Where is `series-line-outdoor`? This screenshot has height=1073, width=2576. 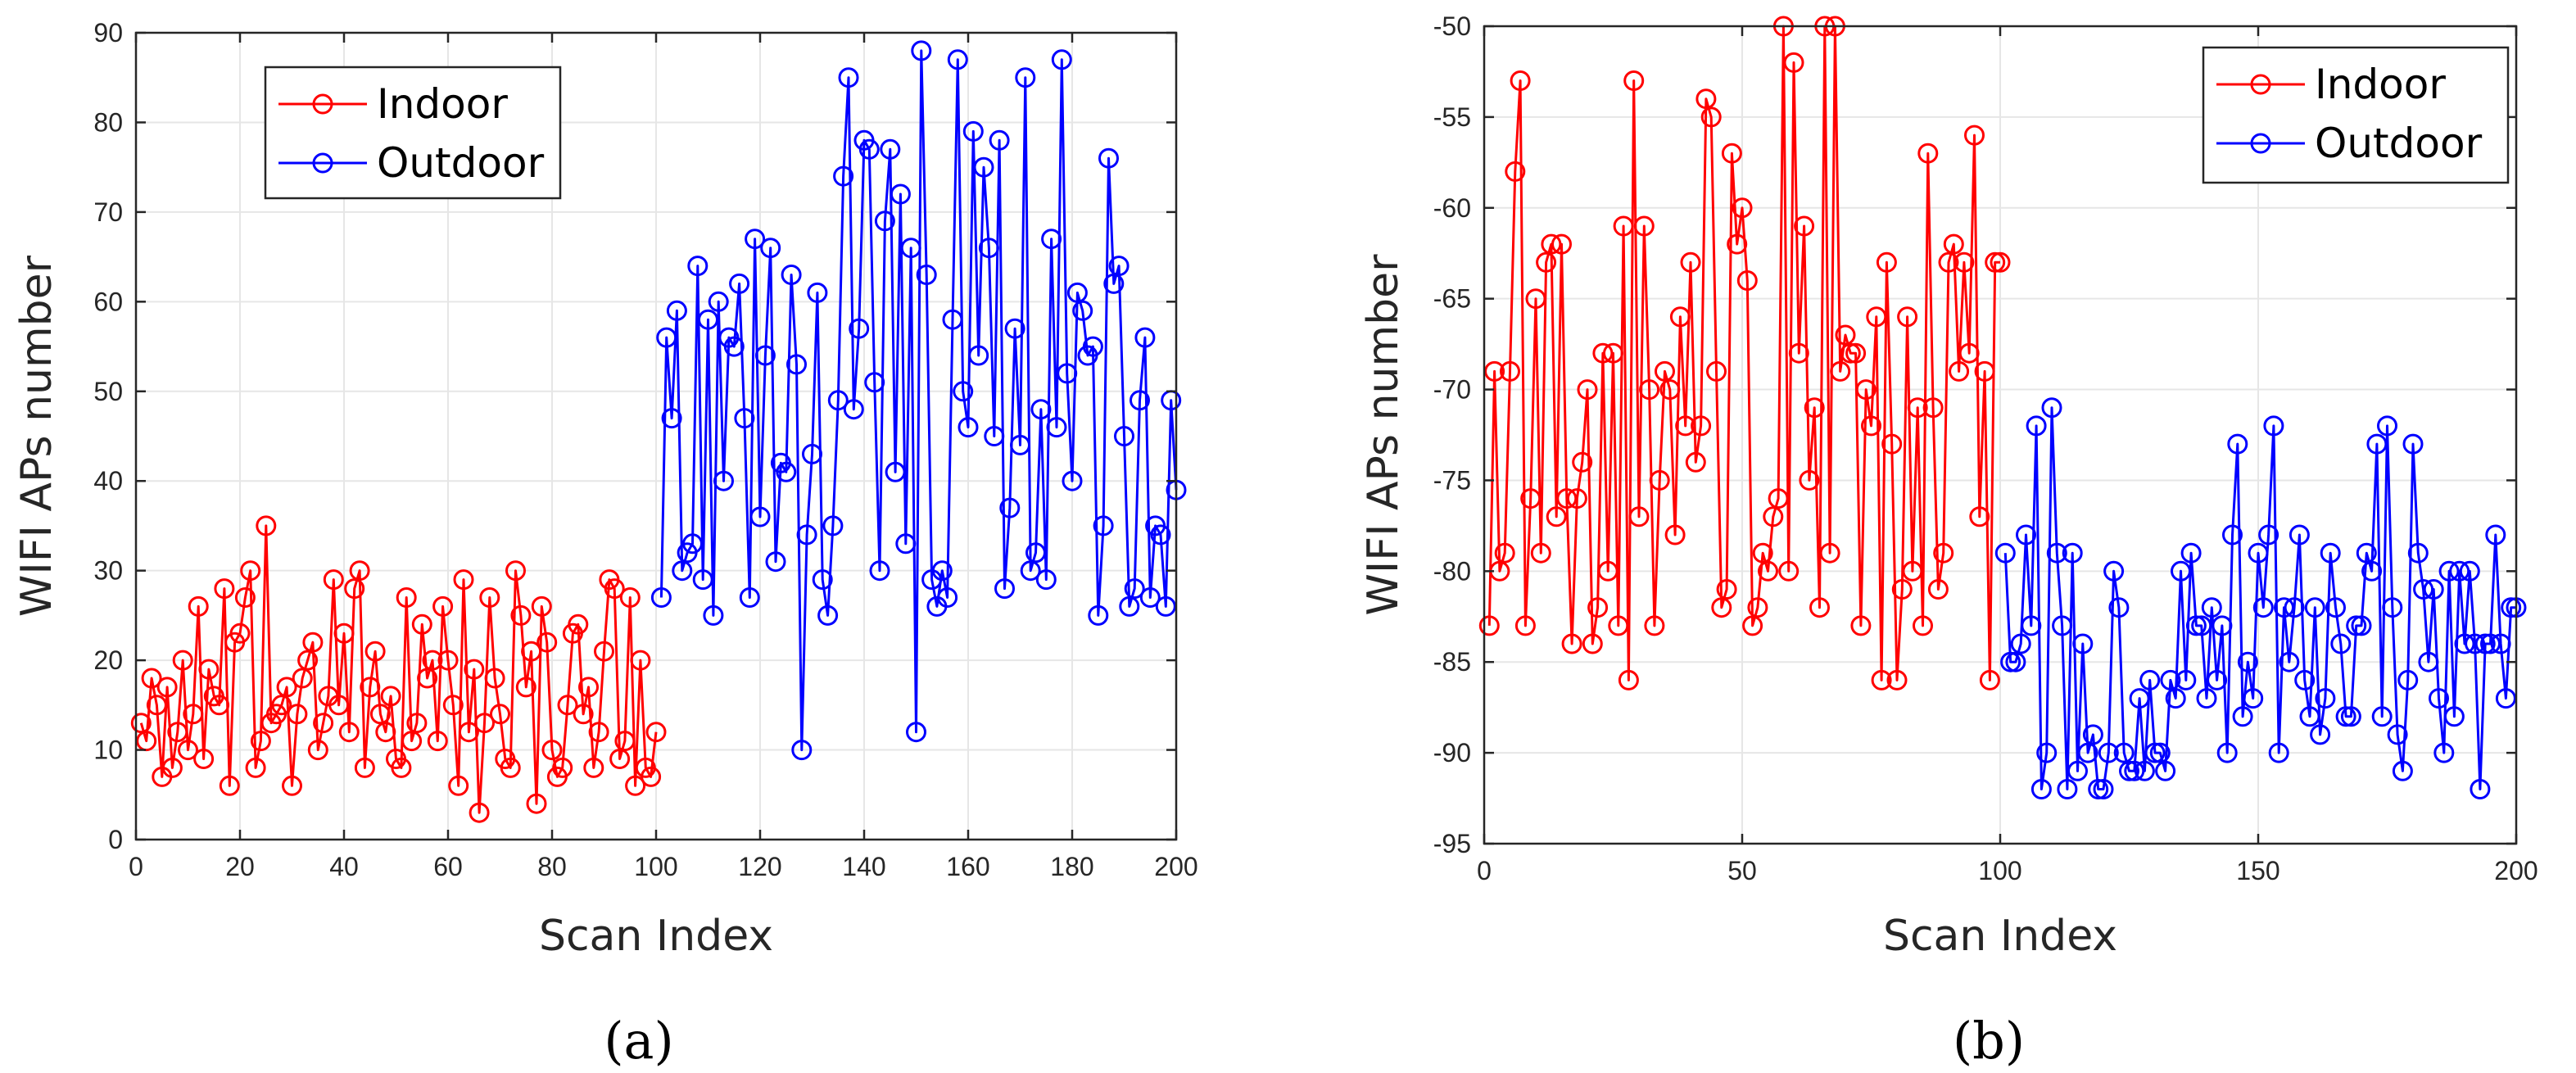 series-line-outdoor is located at coordinates (918, 400).